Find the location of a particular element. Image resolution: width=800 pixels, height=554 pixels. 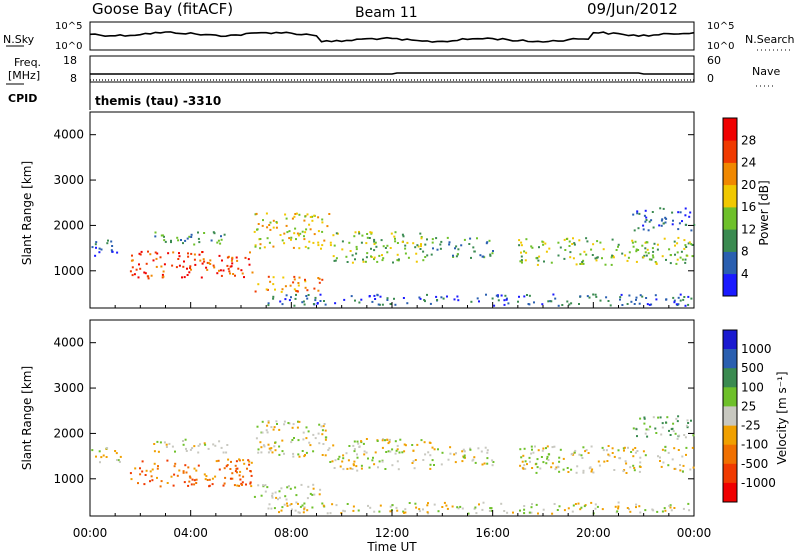

colorbar-tick-label: 4 is located at coordinates (745, 274).